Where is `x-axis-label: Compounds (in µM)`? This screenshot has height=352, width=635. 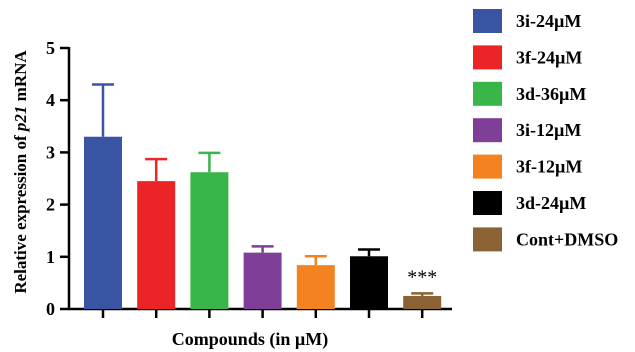 x-axis-label: Compounds (in µM) is located at coordinates (250, 339).